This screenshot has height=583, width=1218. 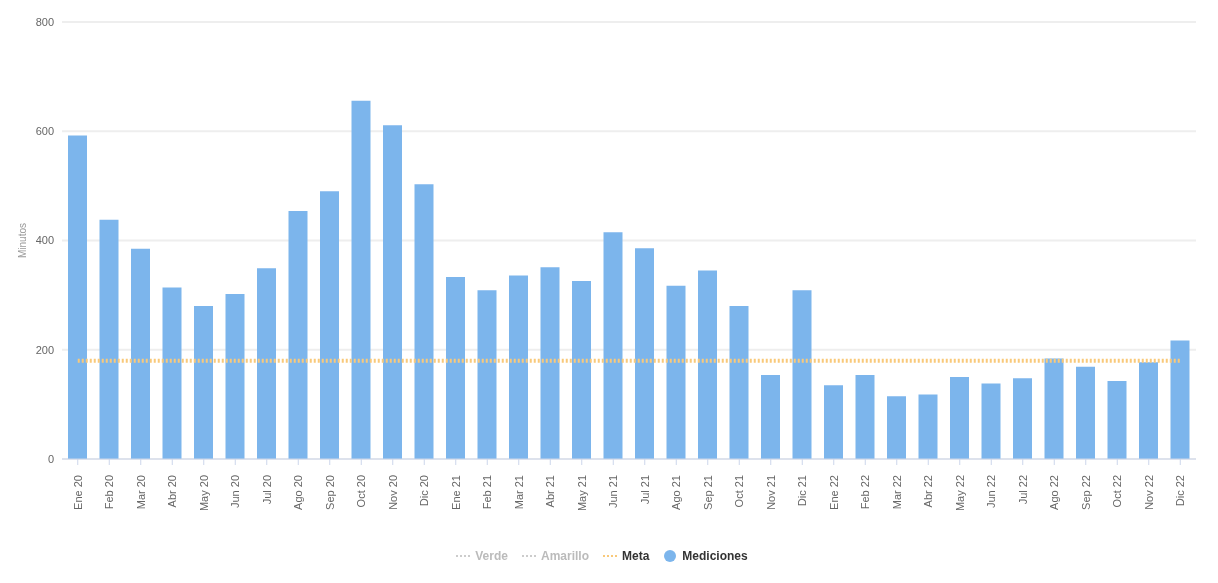 What do you see at coordinates (707, 492) in the screenshot?
I see `x-tick-label: Sep 21` at bounding box center [707, 492].